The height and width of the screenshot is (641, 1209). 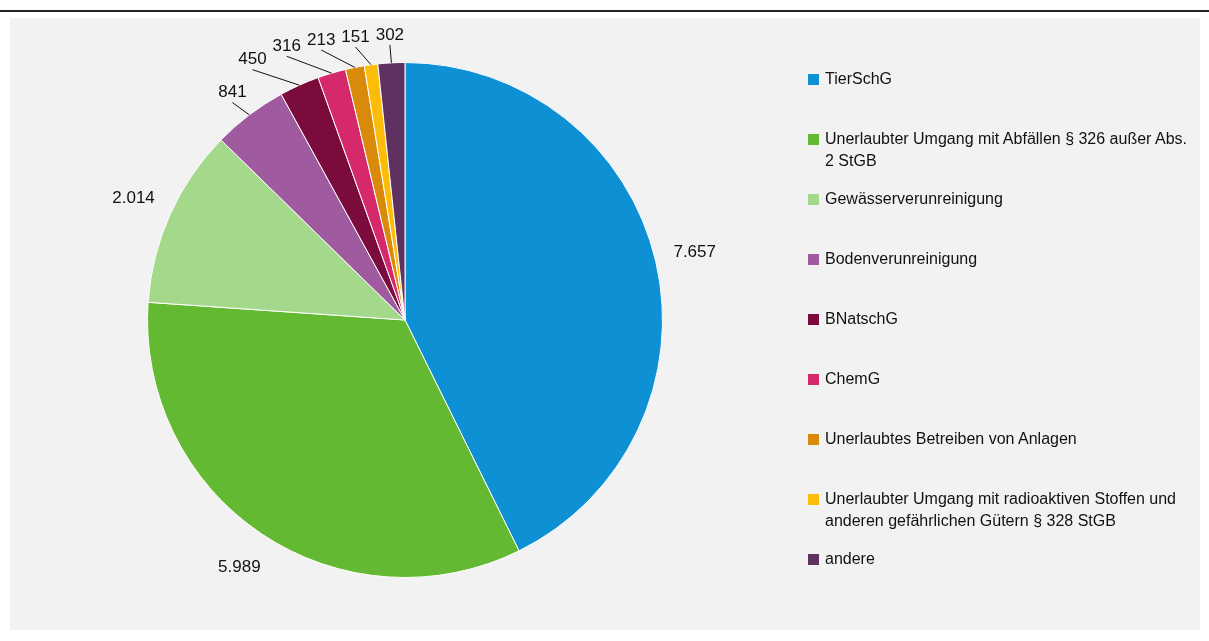 What do you see at coordinates (861, 319) in the screenshot?
I see `legend-label: BNatschG` at bounding box center [861, 319].